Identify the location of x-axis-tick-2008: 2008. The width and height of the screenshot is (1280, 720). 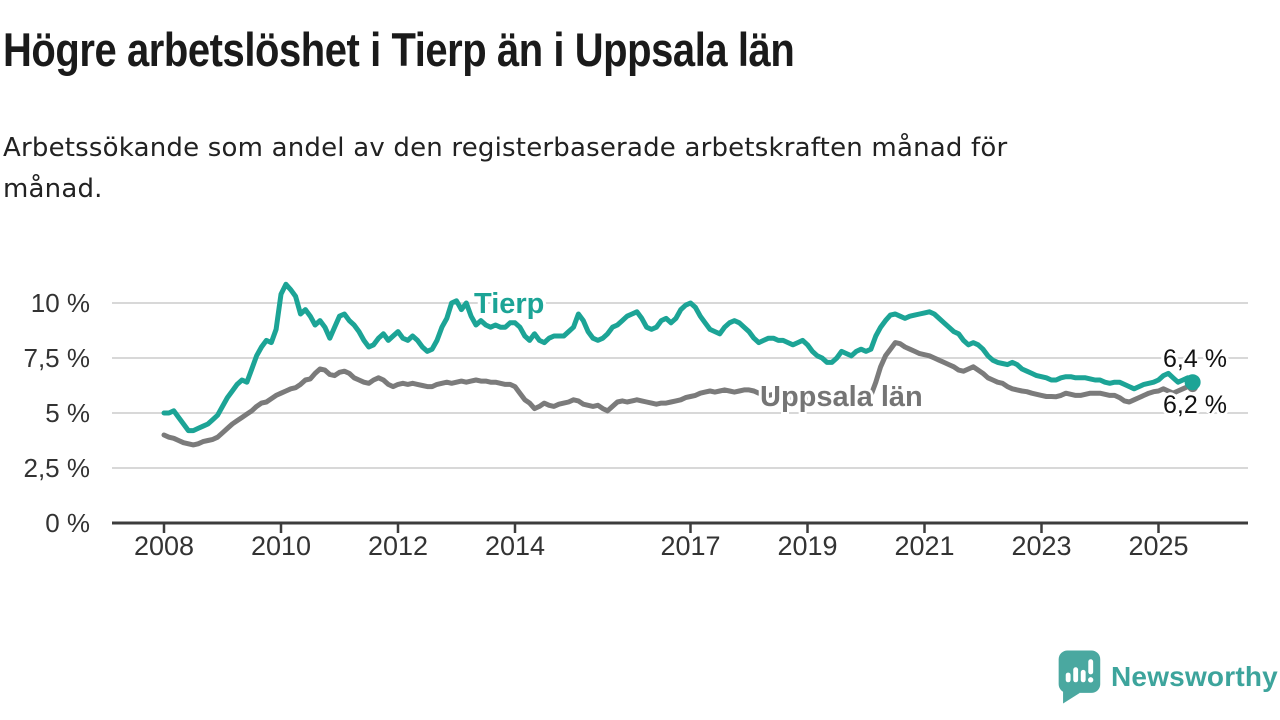
(164, 546).